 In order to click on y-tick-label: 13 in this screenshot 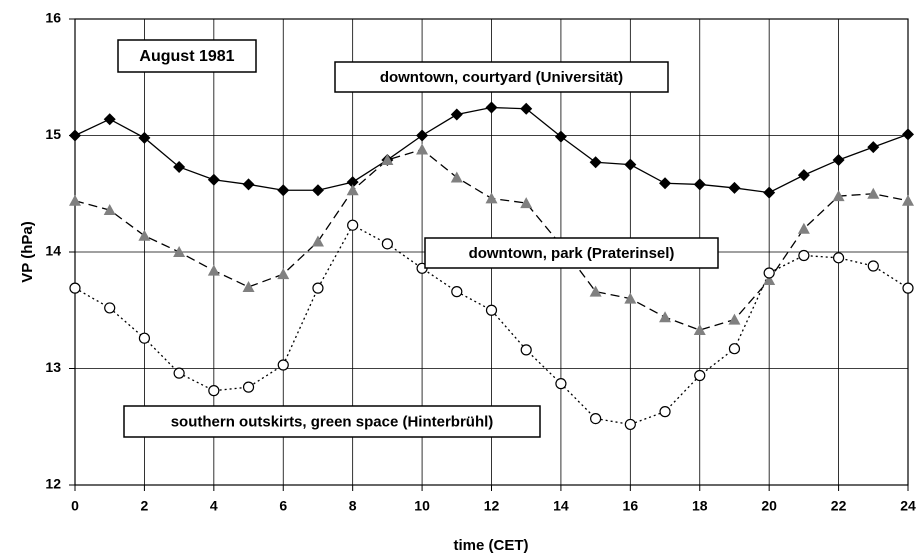, I will do `click(53, 367)`.